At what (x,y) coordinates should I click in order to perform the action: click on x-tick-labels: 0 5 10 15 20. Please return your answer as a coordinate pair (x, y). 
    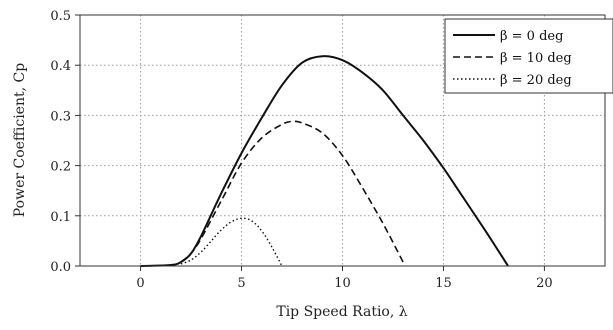
    Looking at the image, I should click on (344, 283).